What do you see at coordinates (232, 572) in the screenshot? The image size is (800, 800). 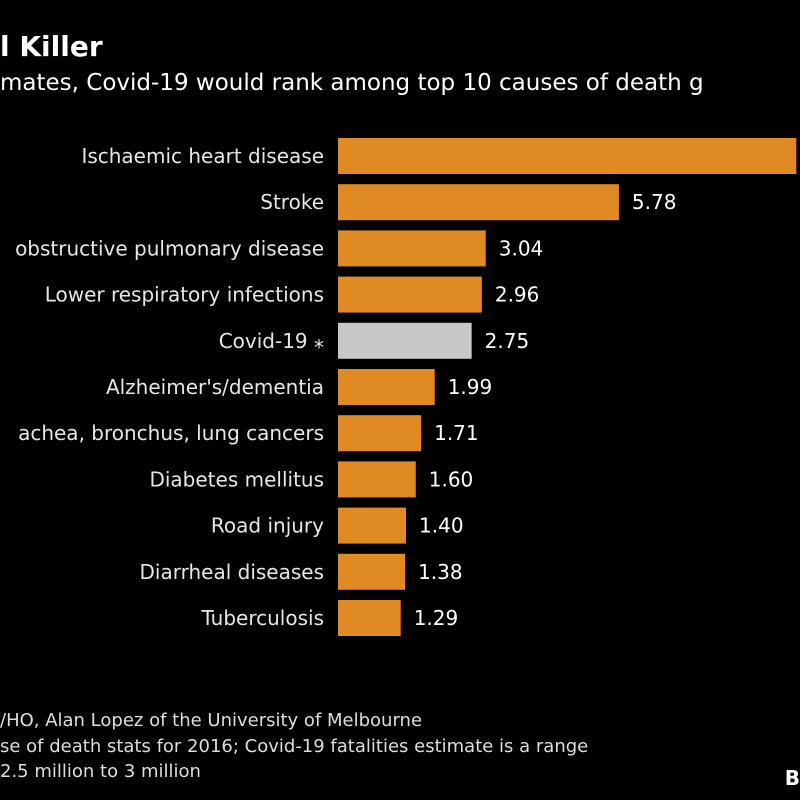 I see `category-label-9: Diarrheal diseases` at bounding box center [232, 572].